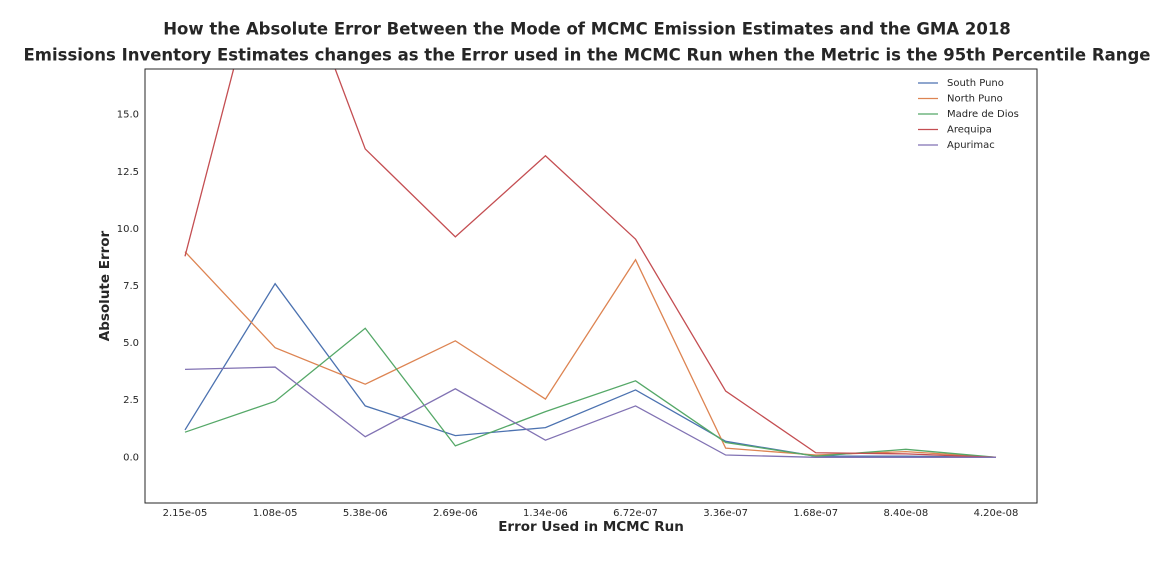 This screenshot has height=576, width=1152. Describe the element at coordinates (590, 412) in the screenshot. I see `data-line` at that location.